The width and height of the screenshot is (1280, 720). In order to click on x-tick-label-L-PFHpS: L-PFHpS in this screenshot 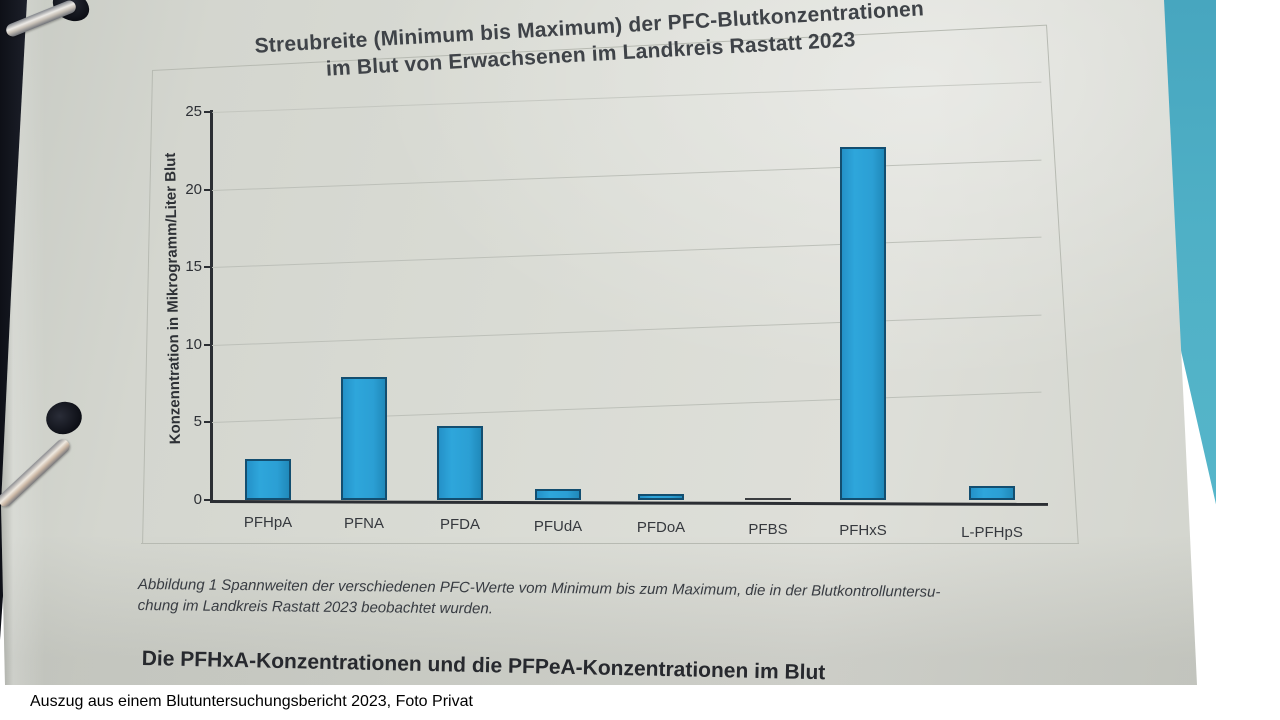, I will do `click(992, 532)`.